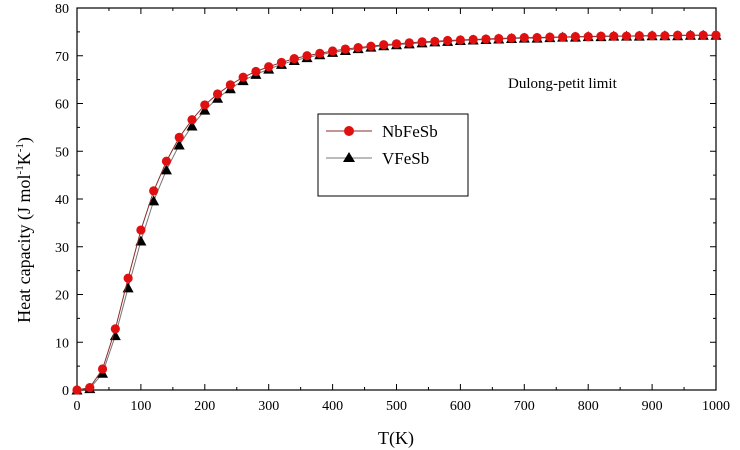 The width and height of the screenshot is (740, 450). Describe the element at coordinates (716, 406) in the screenshot. I see `x-tick-label: 1000` at that location.